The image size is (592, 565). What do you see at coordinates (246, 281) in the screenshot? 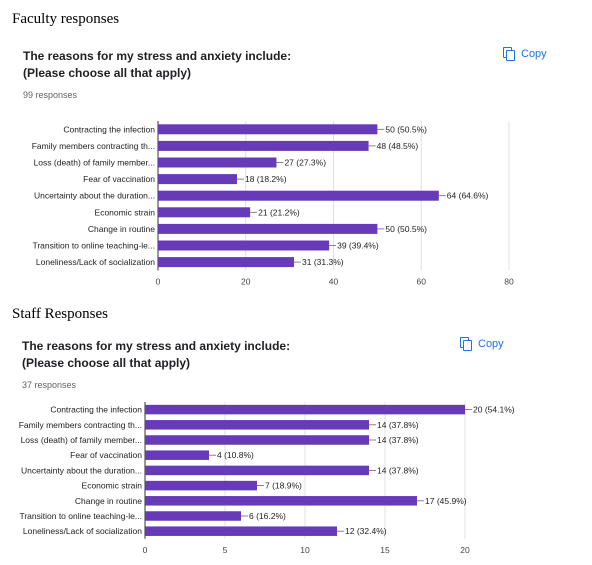
I see `faculty-x-tick-label: 20` at bounding box center [246, 281].